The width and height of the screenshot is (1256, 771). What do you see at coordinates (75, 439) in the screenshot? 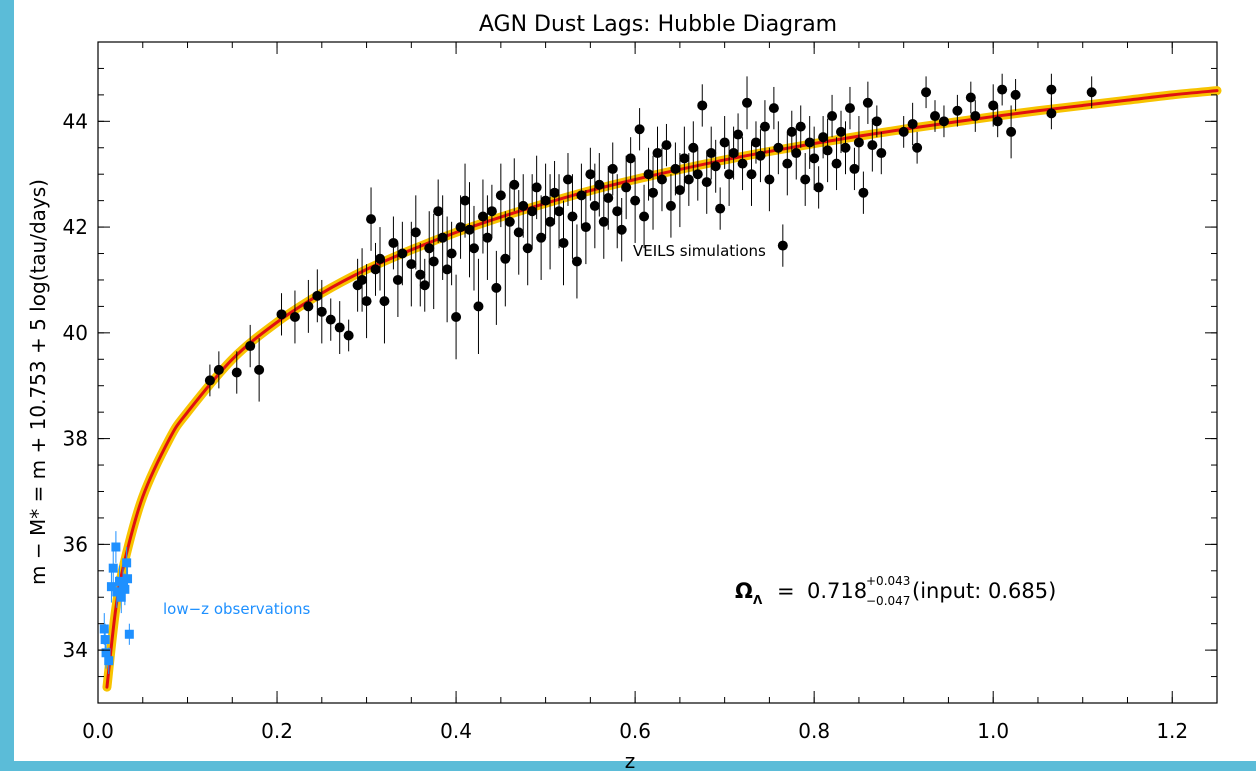
I see `y-tick-label: 38` at bounding box center [75, 439].